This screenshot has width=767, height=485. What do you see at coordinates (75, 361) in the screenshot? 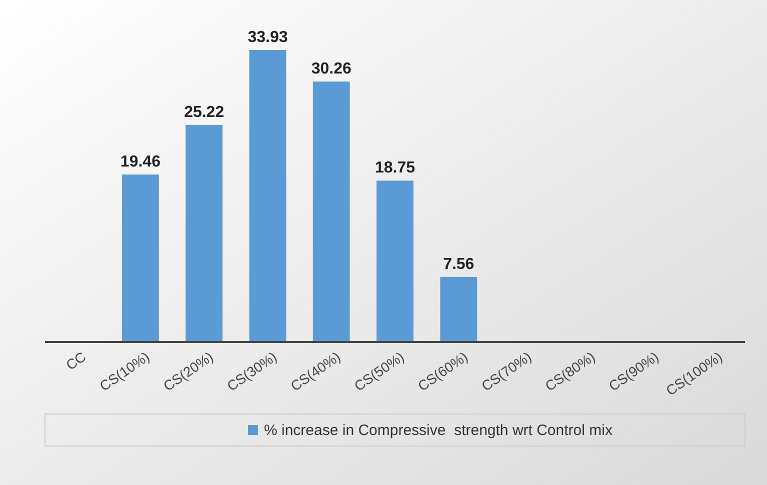
I see `x-tick-label: CC` at bounding box center [75, 361].